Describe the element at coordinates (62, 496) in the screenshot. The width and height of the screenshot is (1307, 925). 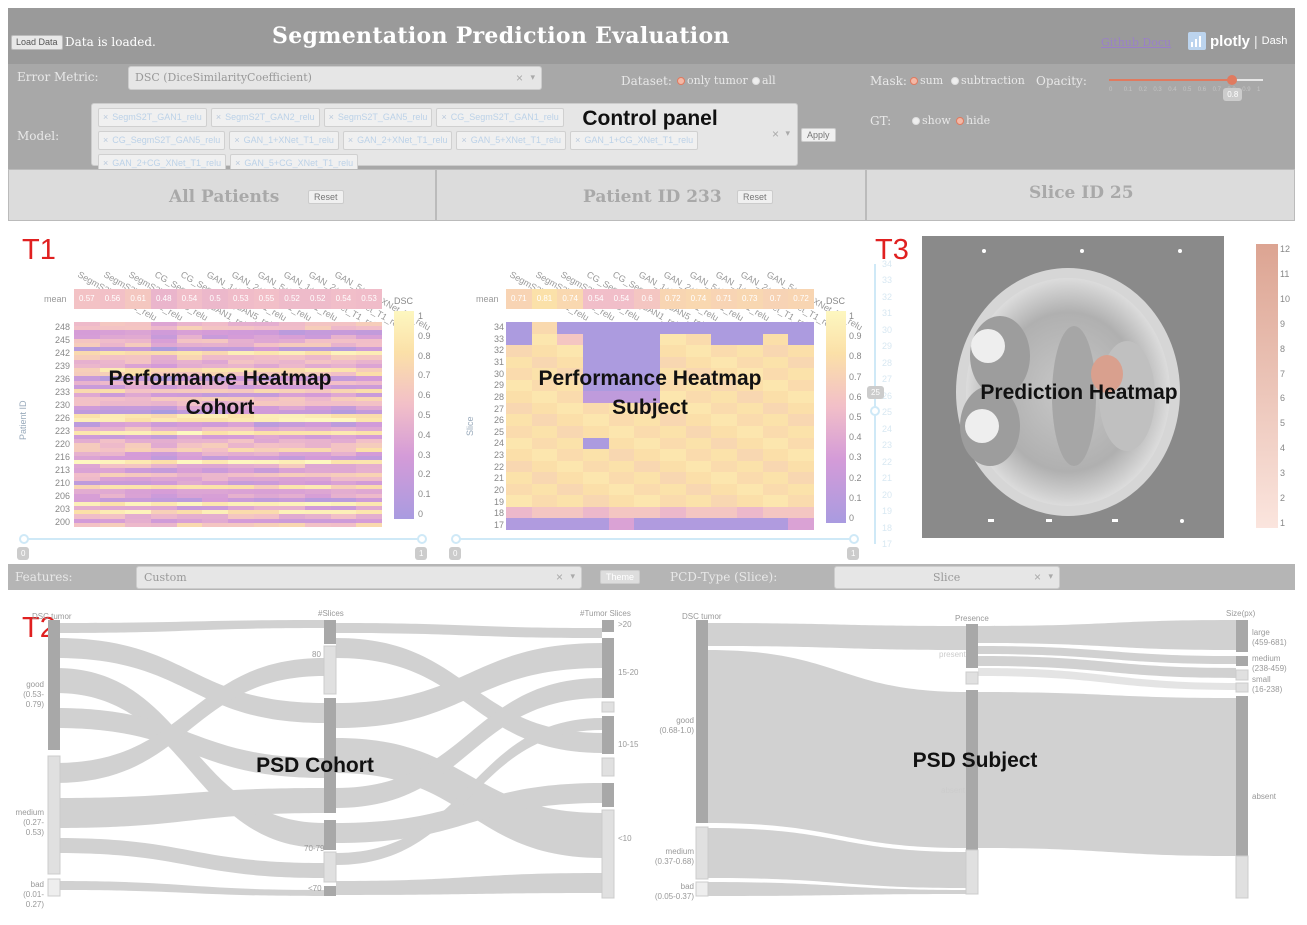
I see `tick-label: 206` at that location.